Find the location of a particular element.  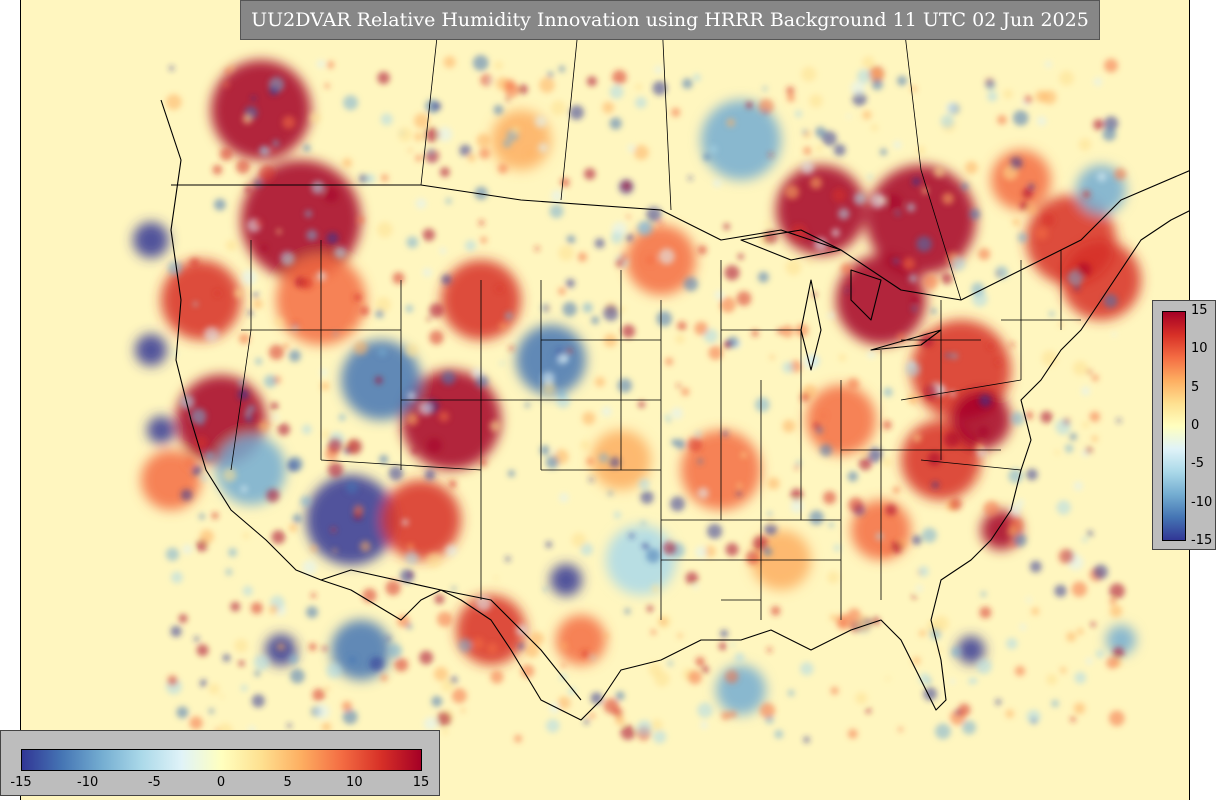

horizontal-colorbar: -15 -10 -5 0 5 10 15 is located at coordinates (220, 763).